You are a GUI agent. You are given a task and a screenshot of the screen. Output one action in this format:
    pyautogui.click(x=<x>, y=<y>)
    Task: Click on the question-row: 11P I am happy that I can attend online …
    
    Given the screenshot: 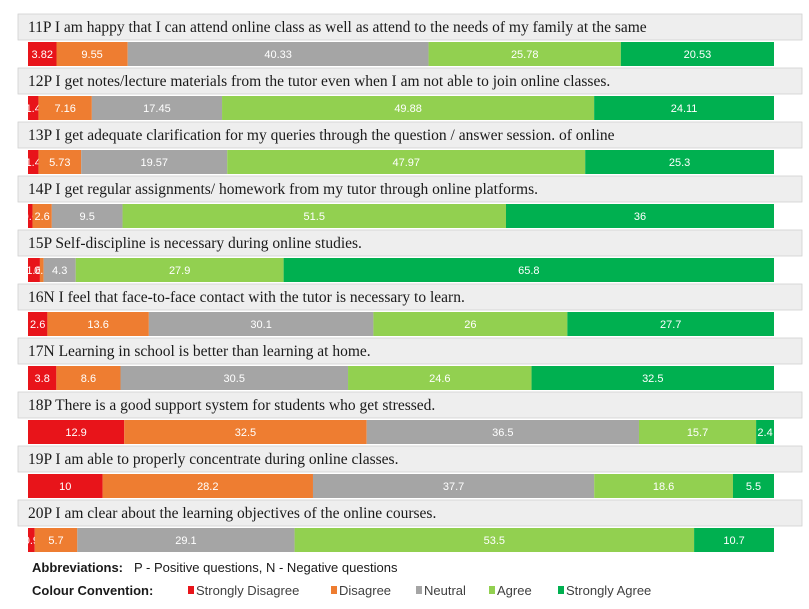 What is the action you would take?
    pyautogui.click(x=410, y=39)
    